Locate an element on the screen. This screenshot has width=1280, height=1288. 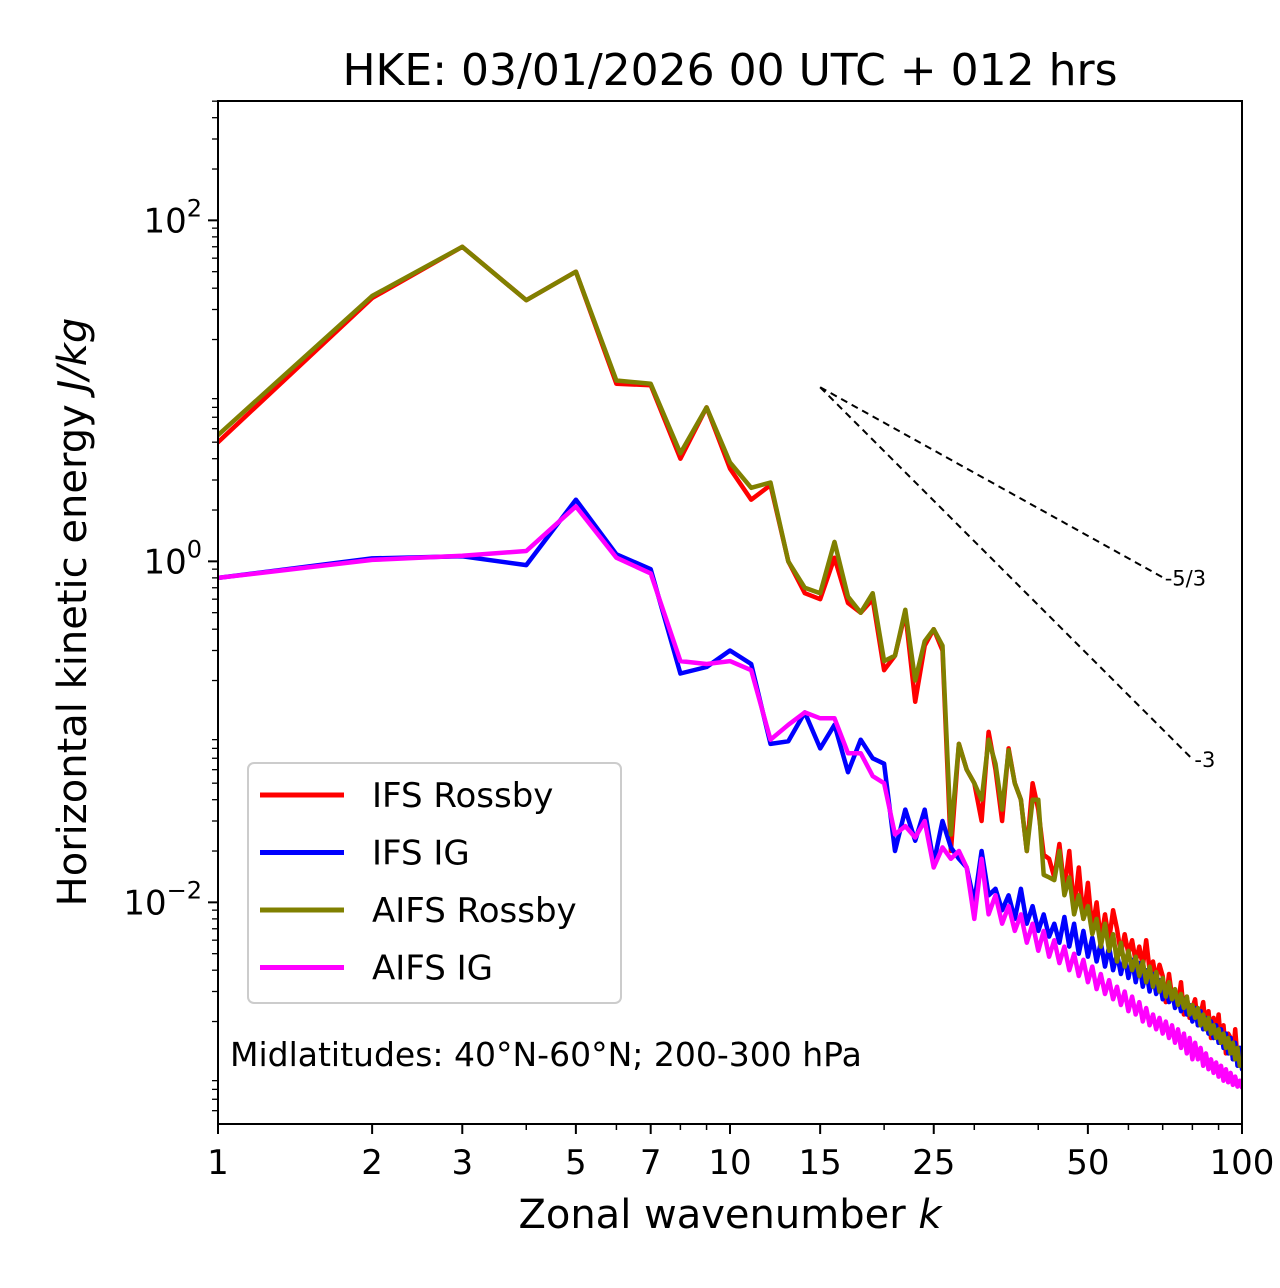
reference-slope-lines is located at coordinates (1006, 573).